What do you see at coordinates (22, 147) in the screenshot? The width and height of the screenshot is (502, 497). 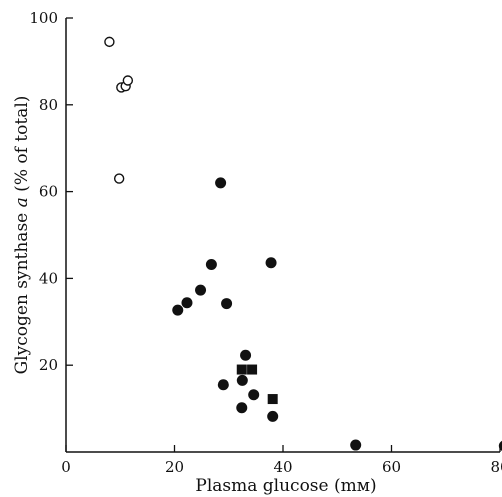 I see `y-axis-label-suffix: (% of total)` at bounding box center [22, 147].